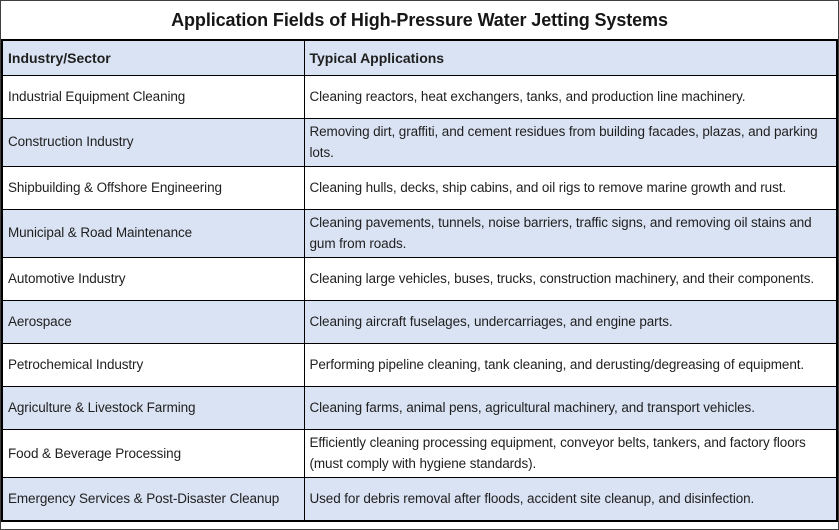  Describe the element at coordinates (153, 453) in the screenshot. I see `sector-cell: Food & Beverage Processing` at that location.